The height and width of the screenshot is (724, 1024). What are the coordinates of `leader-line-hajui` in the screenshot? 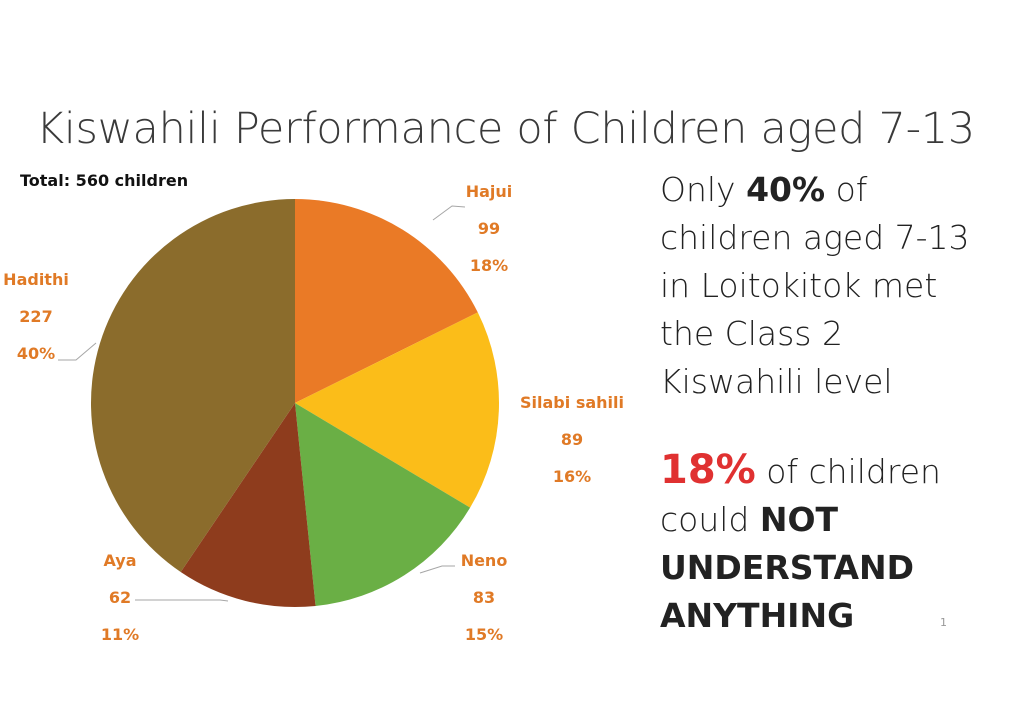 It's located at (449, 213).